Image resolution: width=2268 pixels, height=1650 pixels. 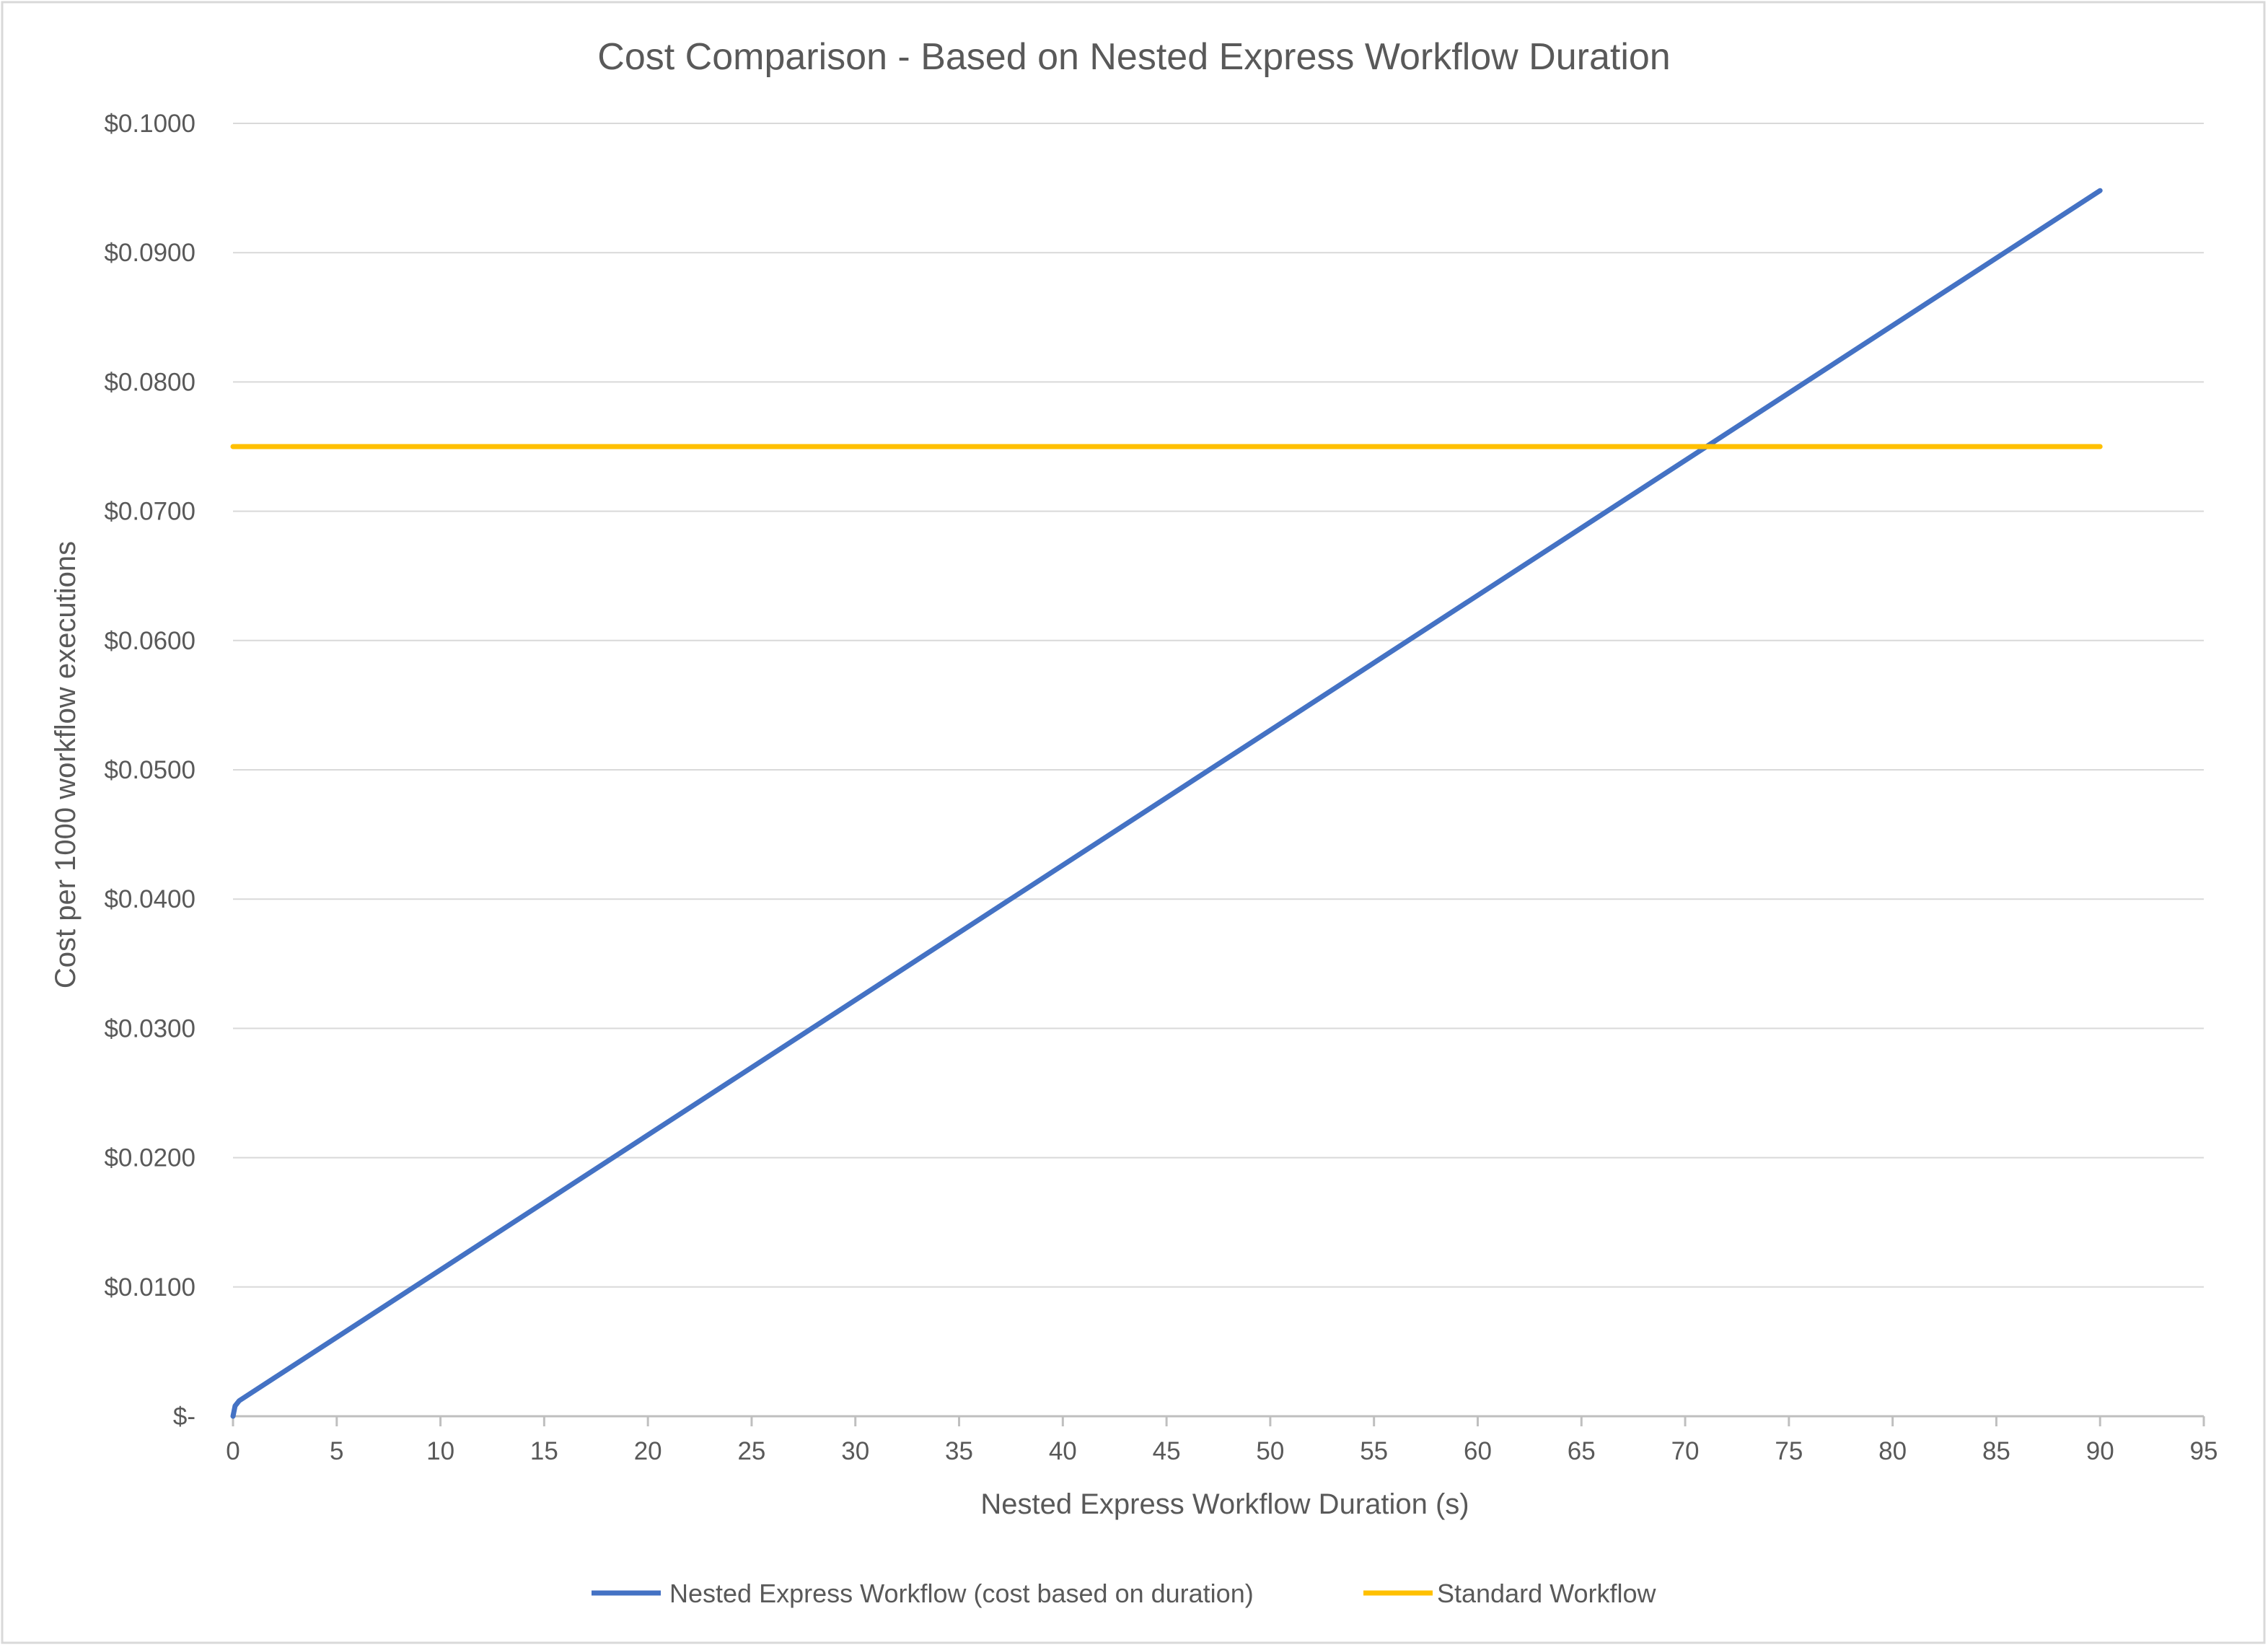 What do you see at coordinates (337, 1451) in the screenshot?
I see `x-tick-label: 5` at bounding box center [337, 1451].